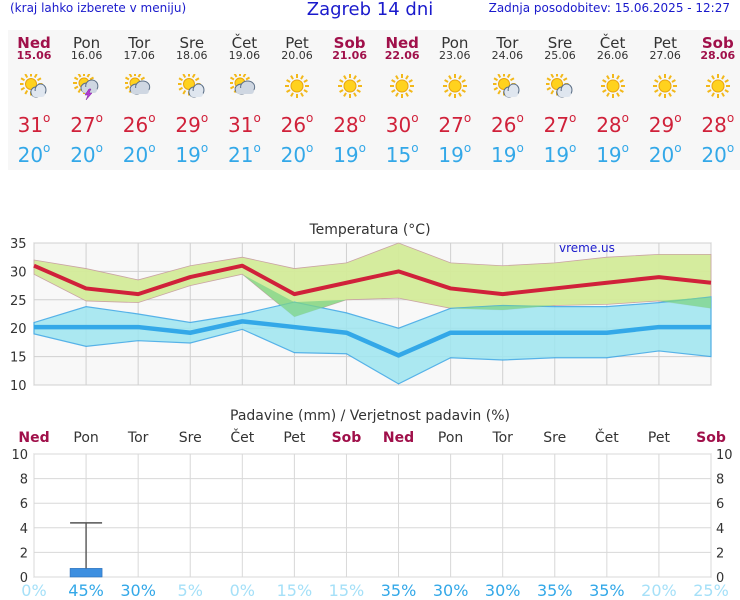  What do you see at coordinates (711, 590) in the screenshot?
I see `probability-label: 25%` at bounding box center [711, 590].